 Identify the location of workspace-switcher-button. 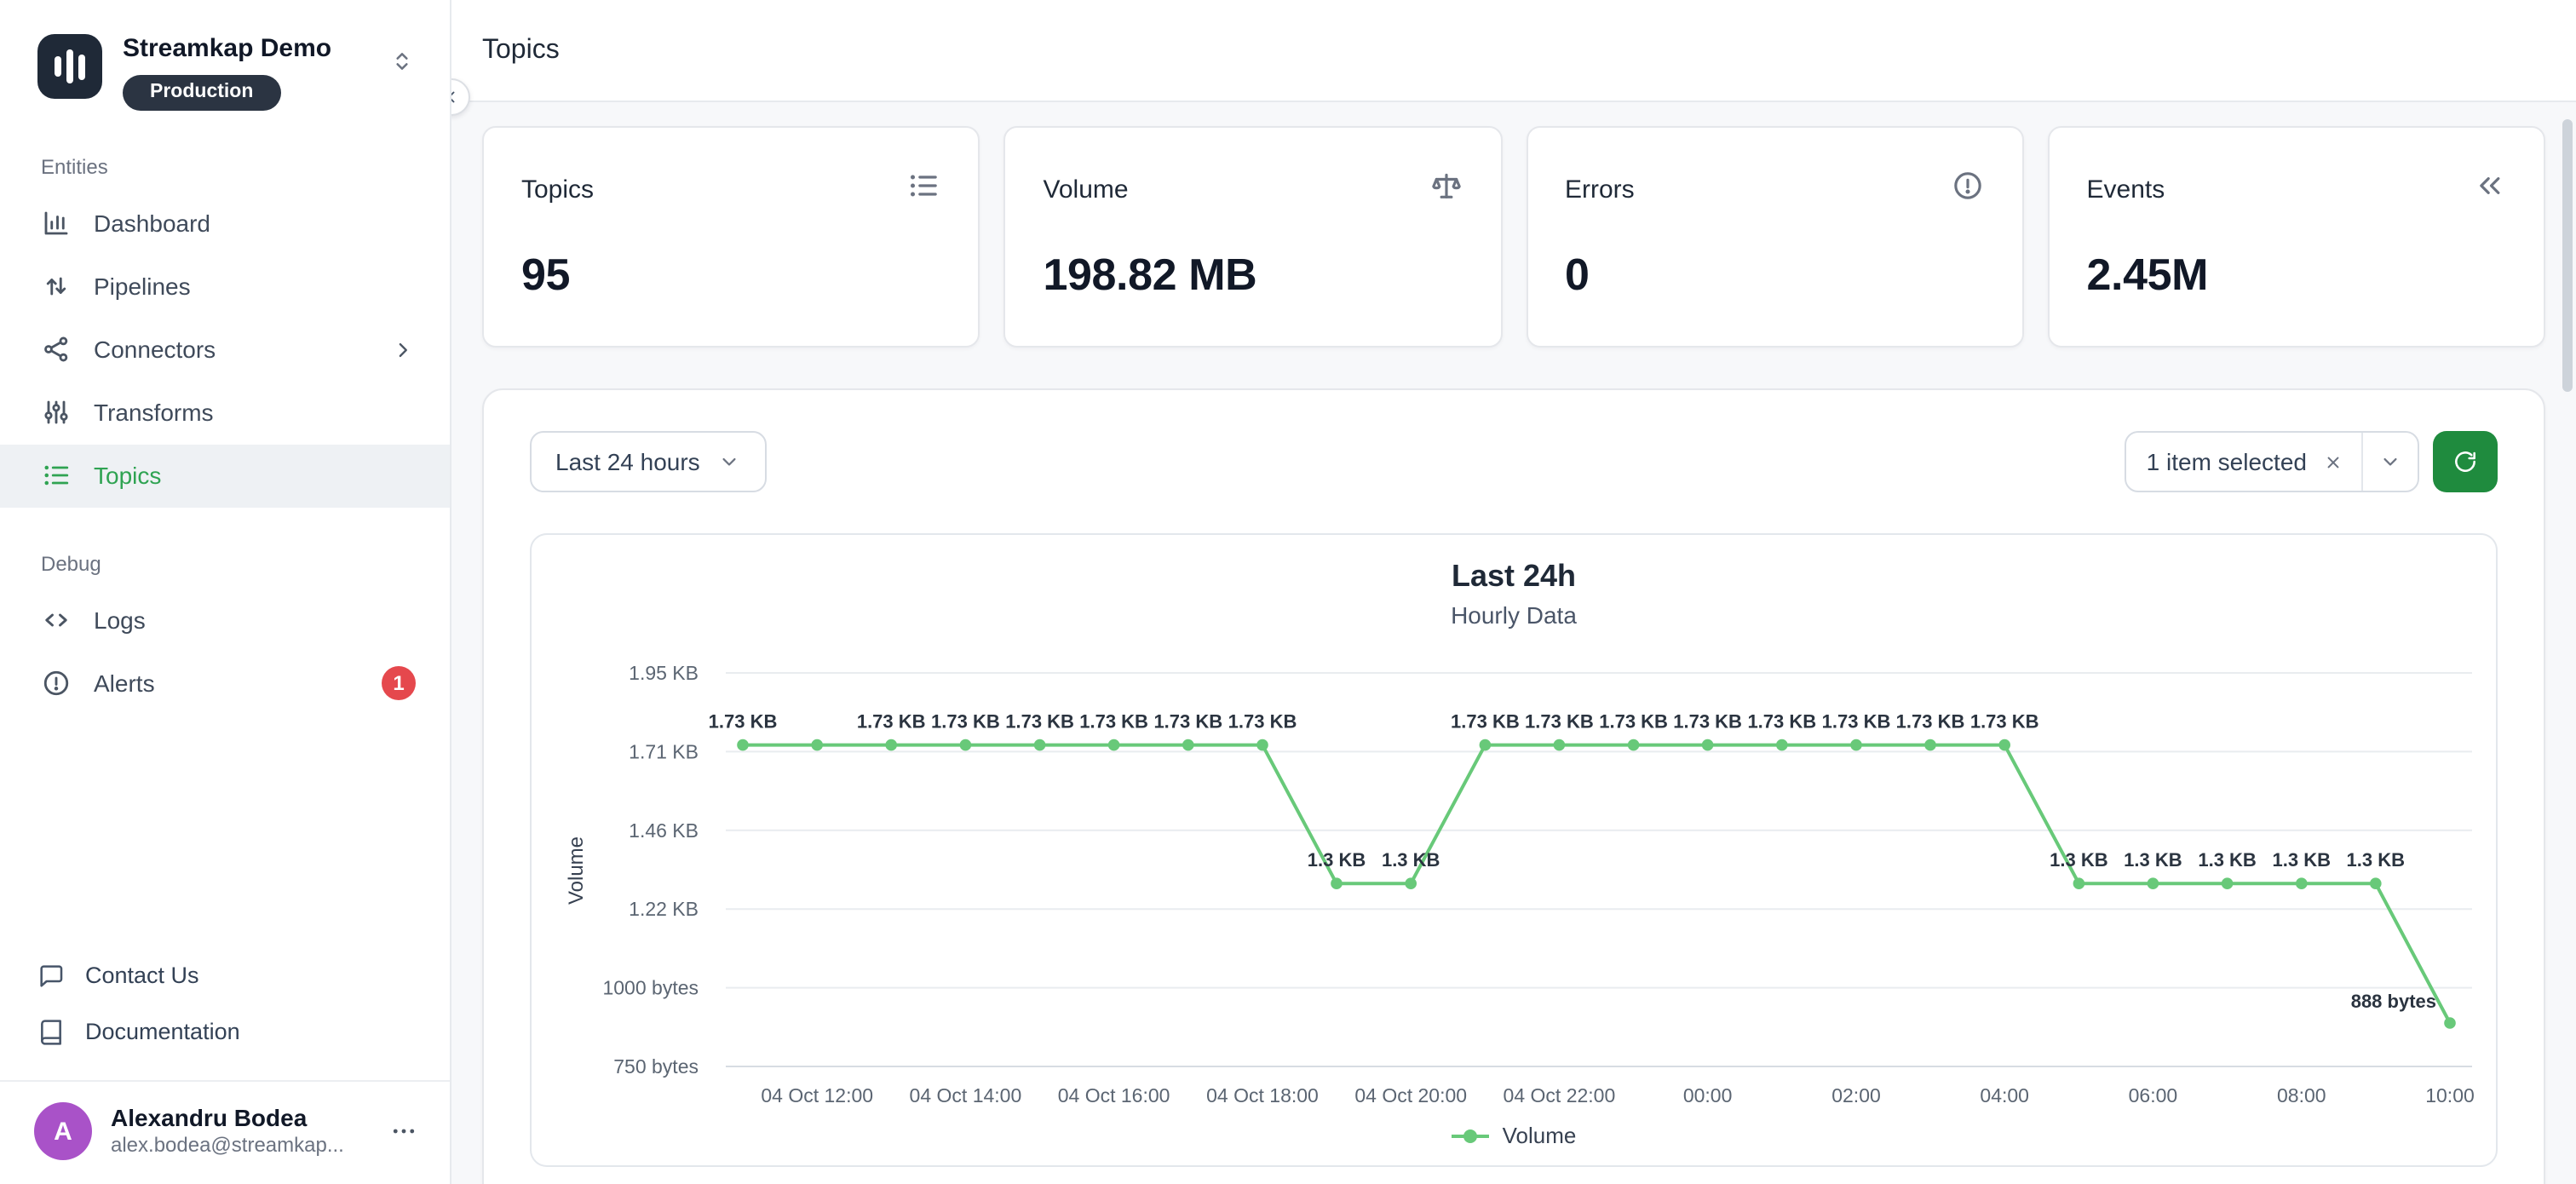
(402, 61).